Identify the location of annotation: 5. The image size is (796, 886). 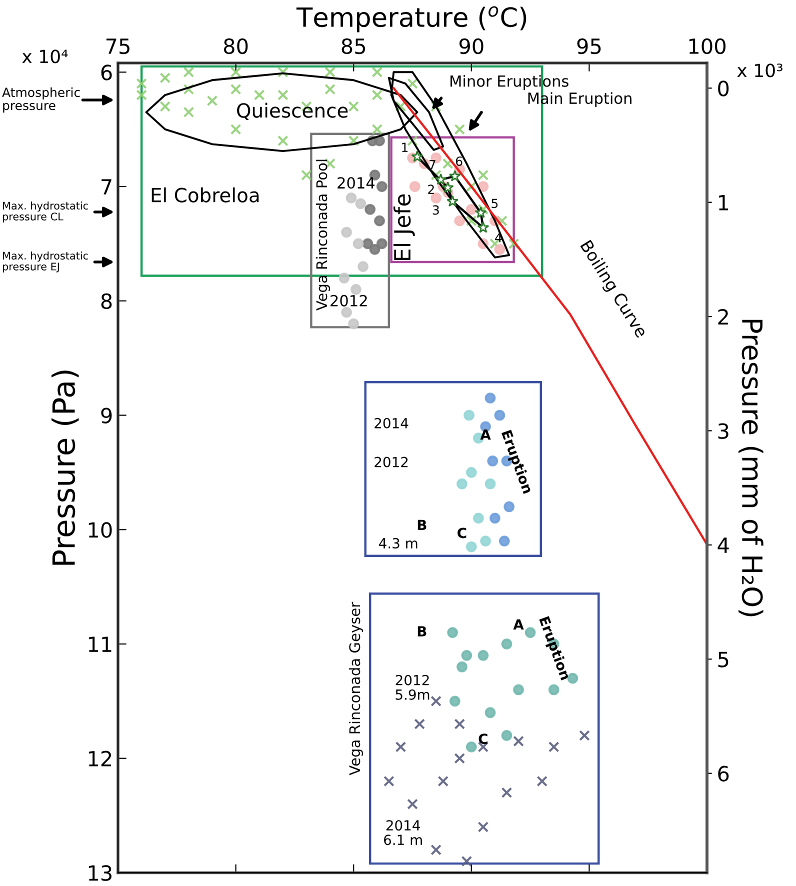
(495, 203).